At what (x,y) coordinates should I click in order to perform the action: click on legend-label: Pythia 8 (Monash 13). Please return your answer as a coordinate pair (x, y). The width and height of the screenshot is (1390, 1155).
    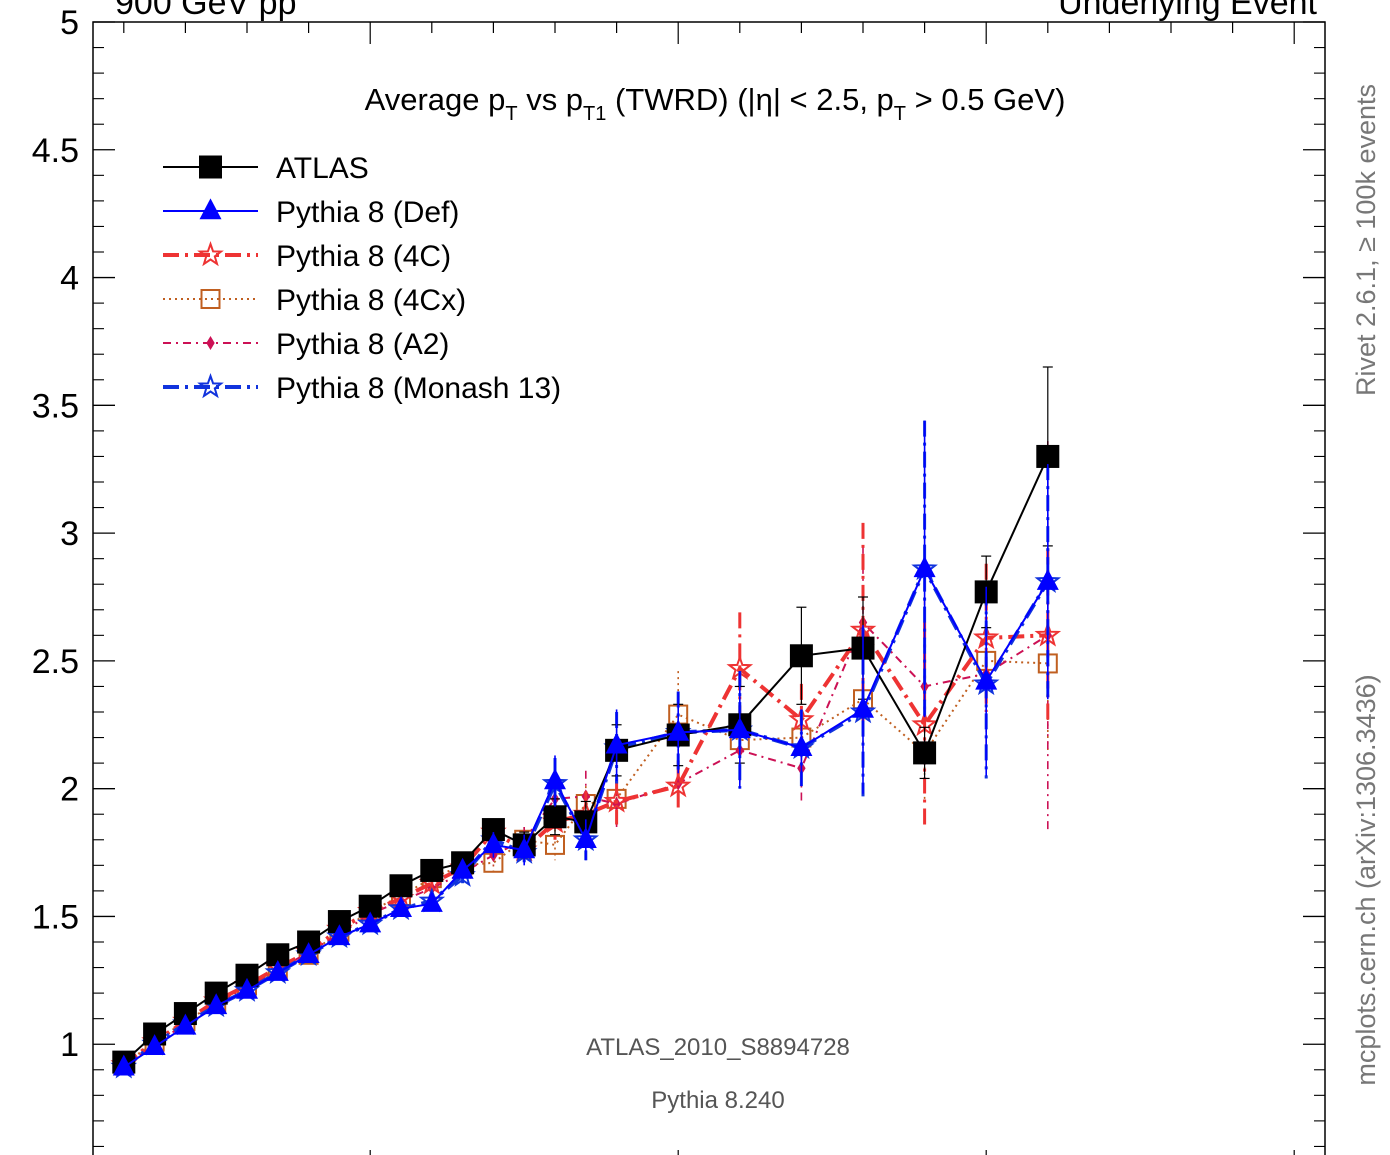
    Looking at the image, I should click on (418, 388).